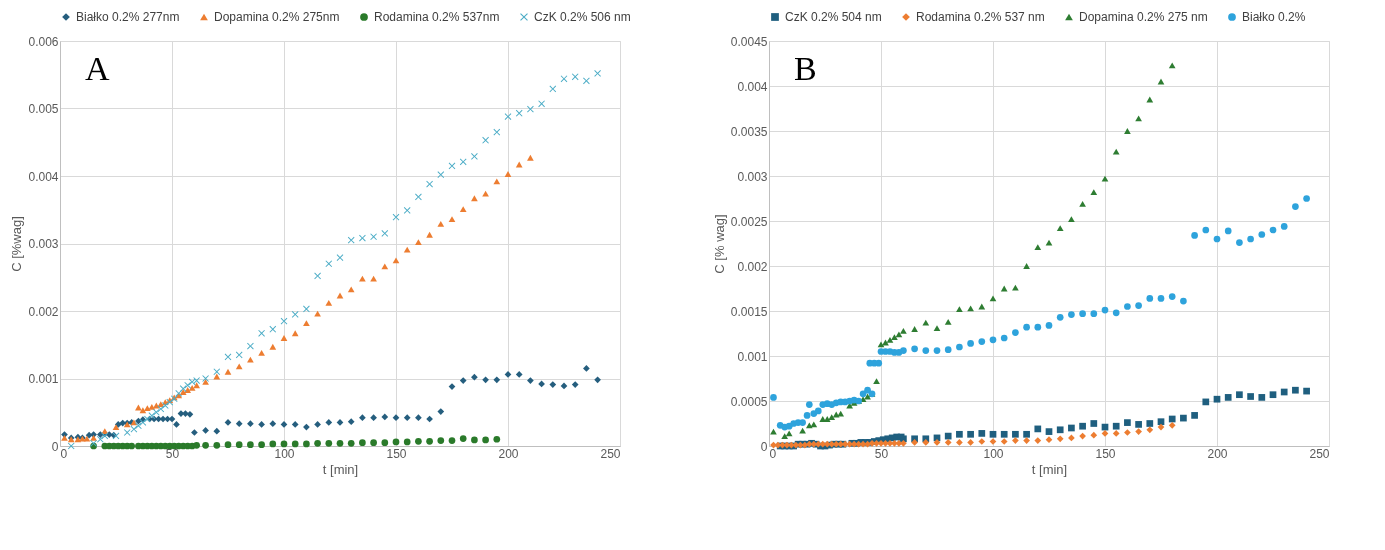 This screenshot has width=1385, height=550. Describe the element at coordinates (582, 17) in the screenshot. I see `legend-label: CzK 0.2% 506 nm` at that location.